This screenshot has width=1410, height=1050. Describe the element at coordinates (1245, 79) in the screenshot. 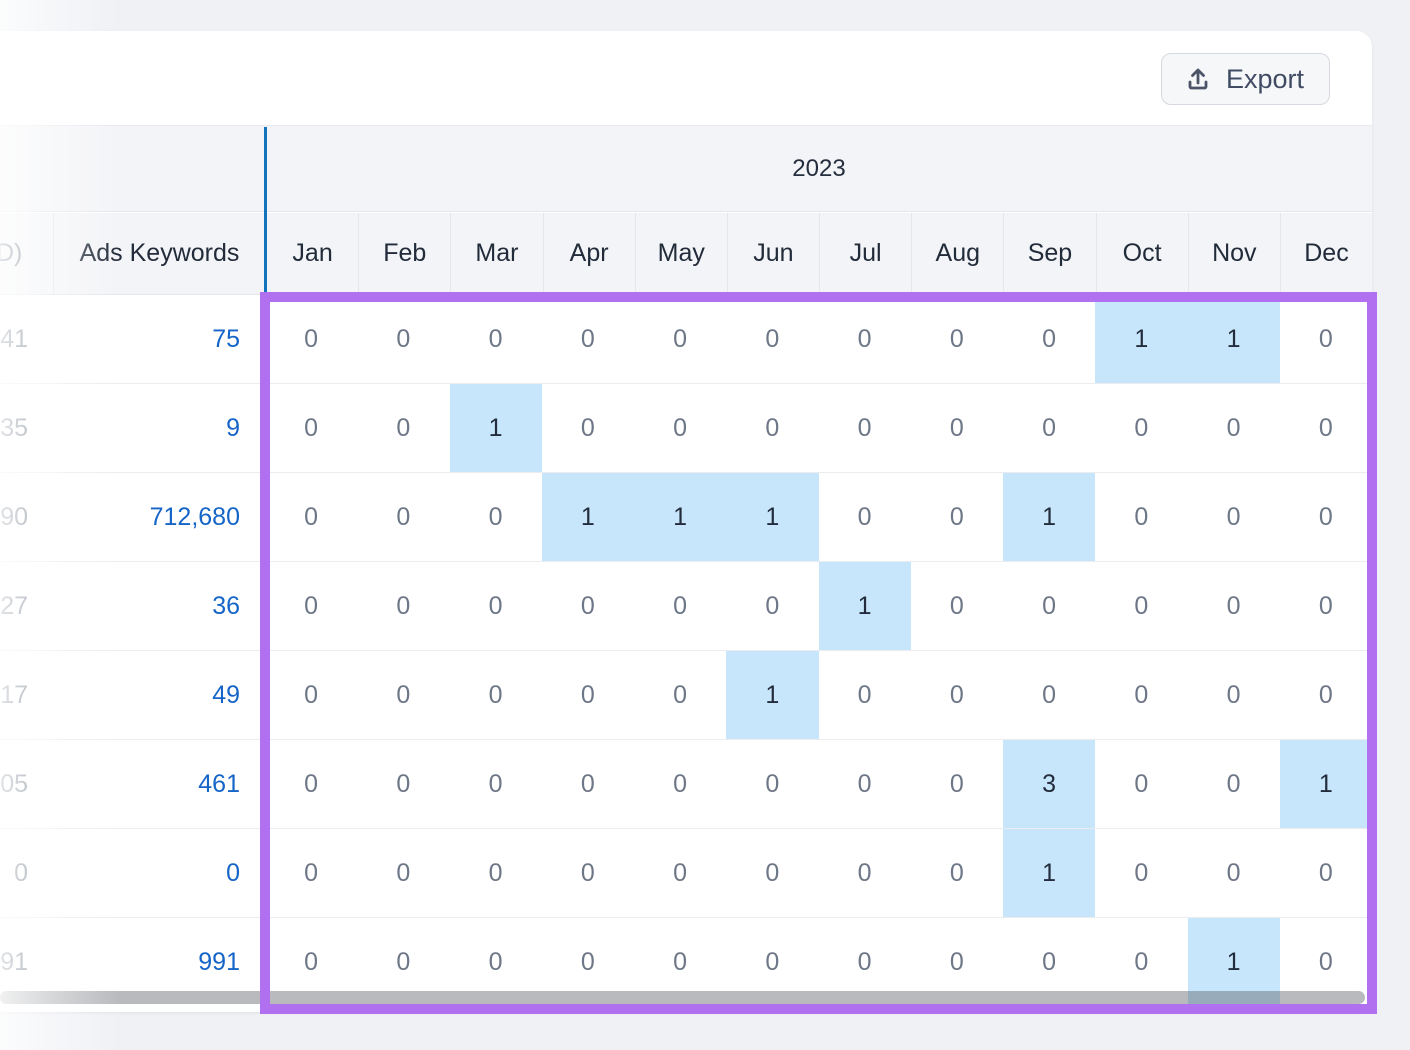

I see `export-button: Export` at that location.